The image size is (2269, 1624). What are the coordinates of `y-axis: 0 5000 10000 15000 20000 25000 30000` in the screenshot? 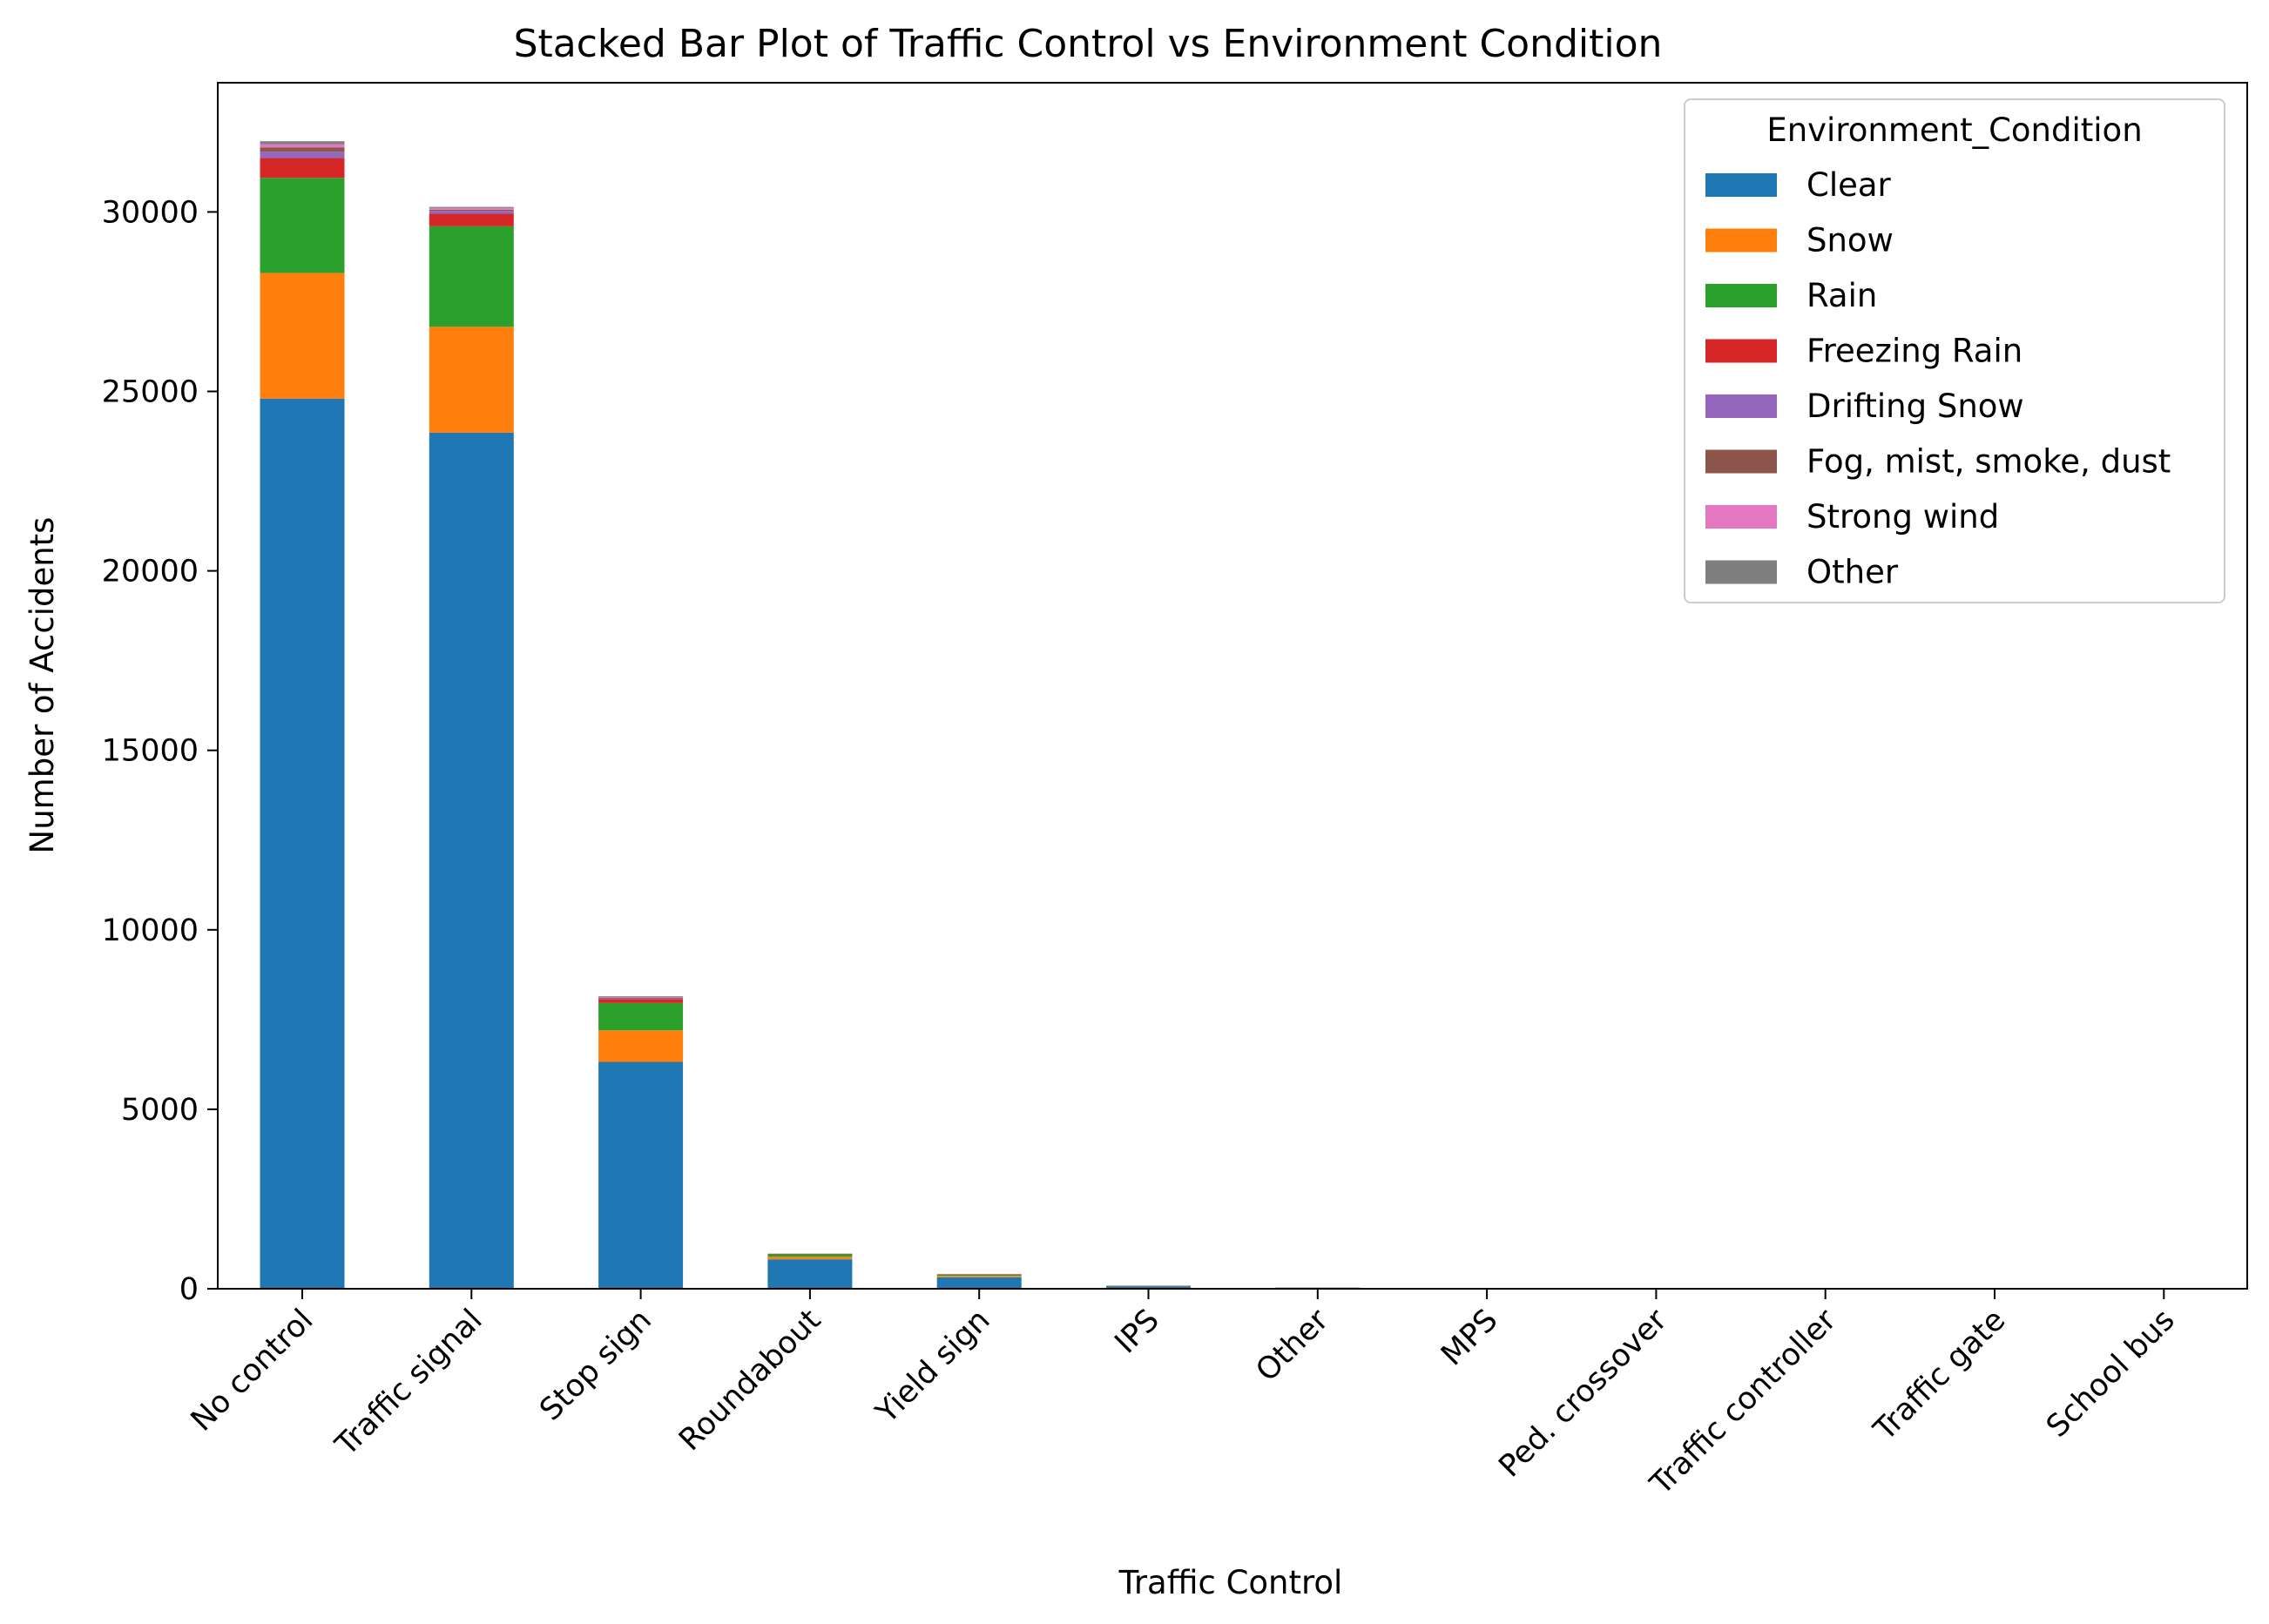 It's located at (160, 751).